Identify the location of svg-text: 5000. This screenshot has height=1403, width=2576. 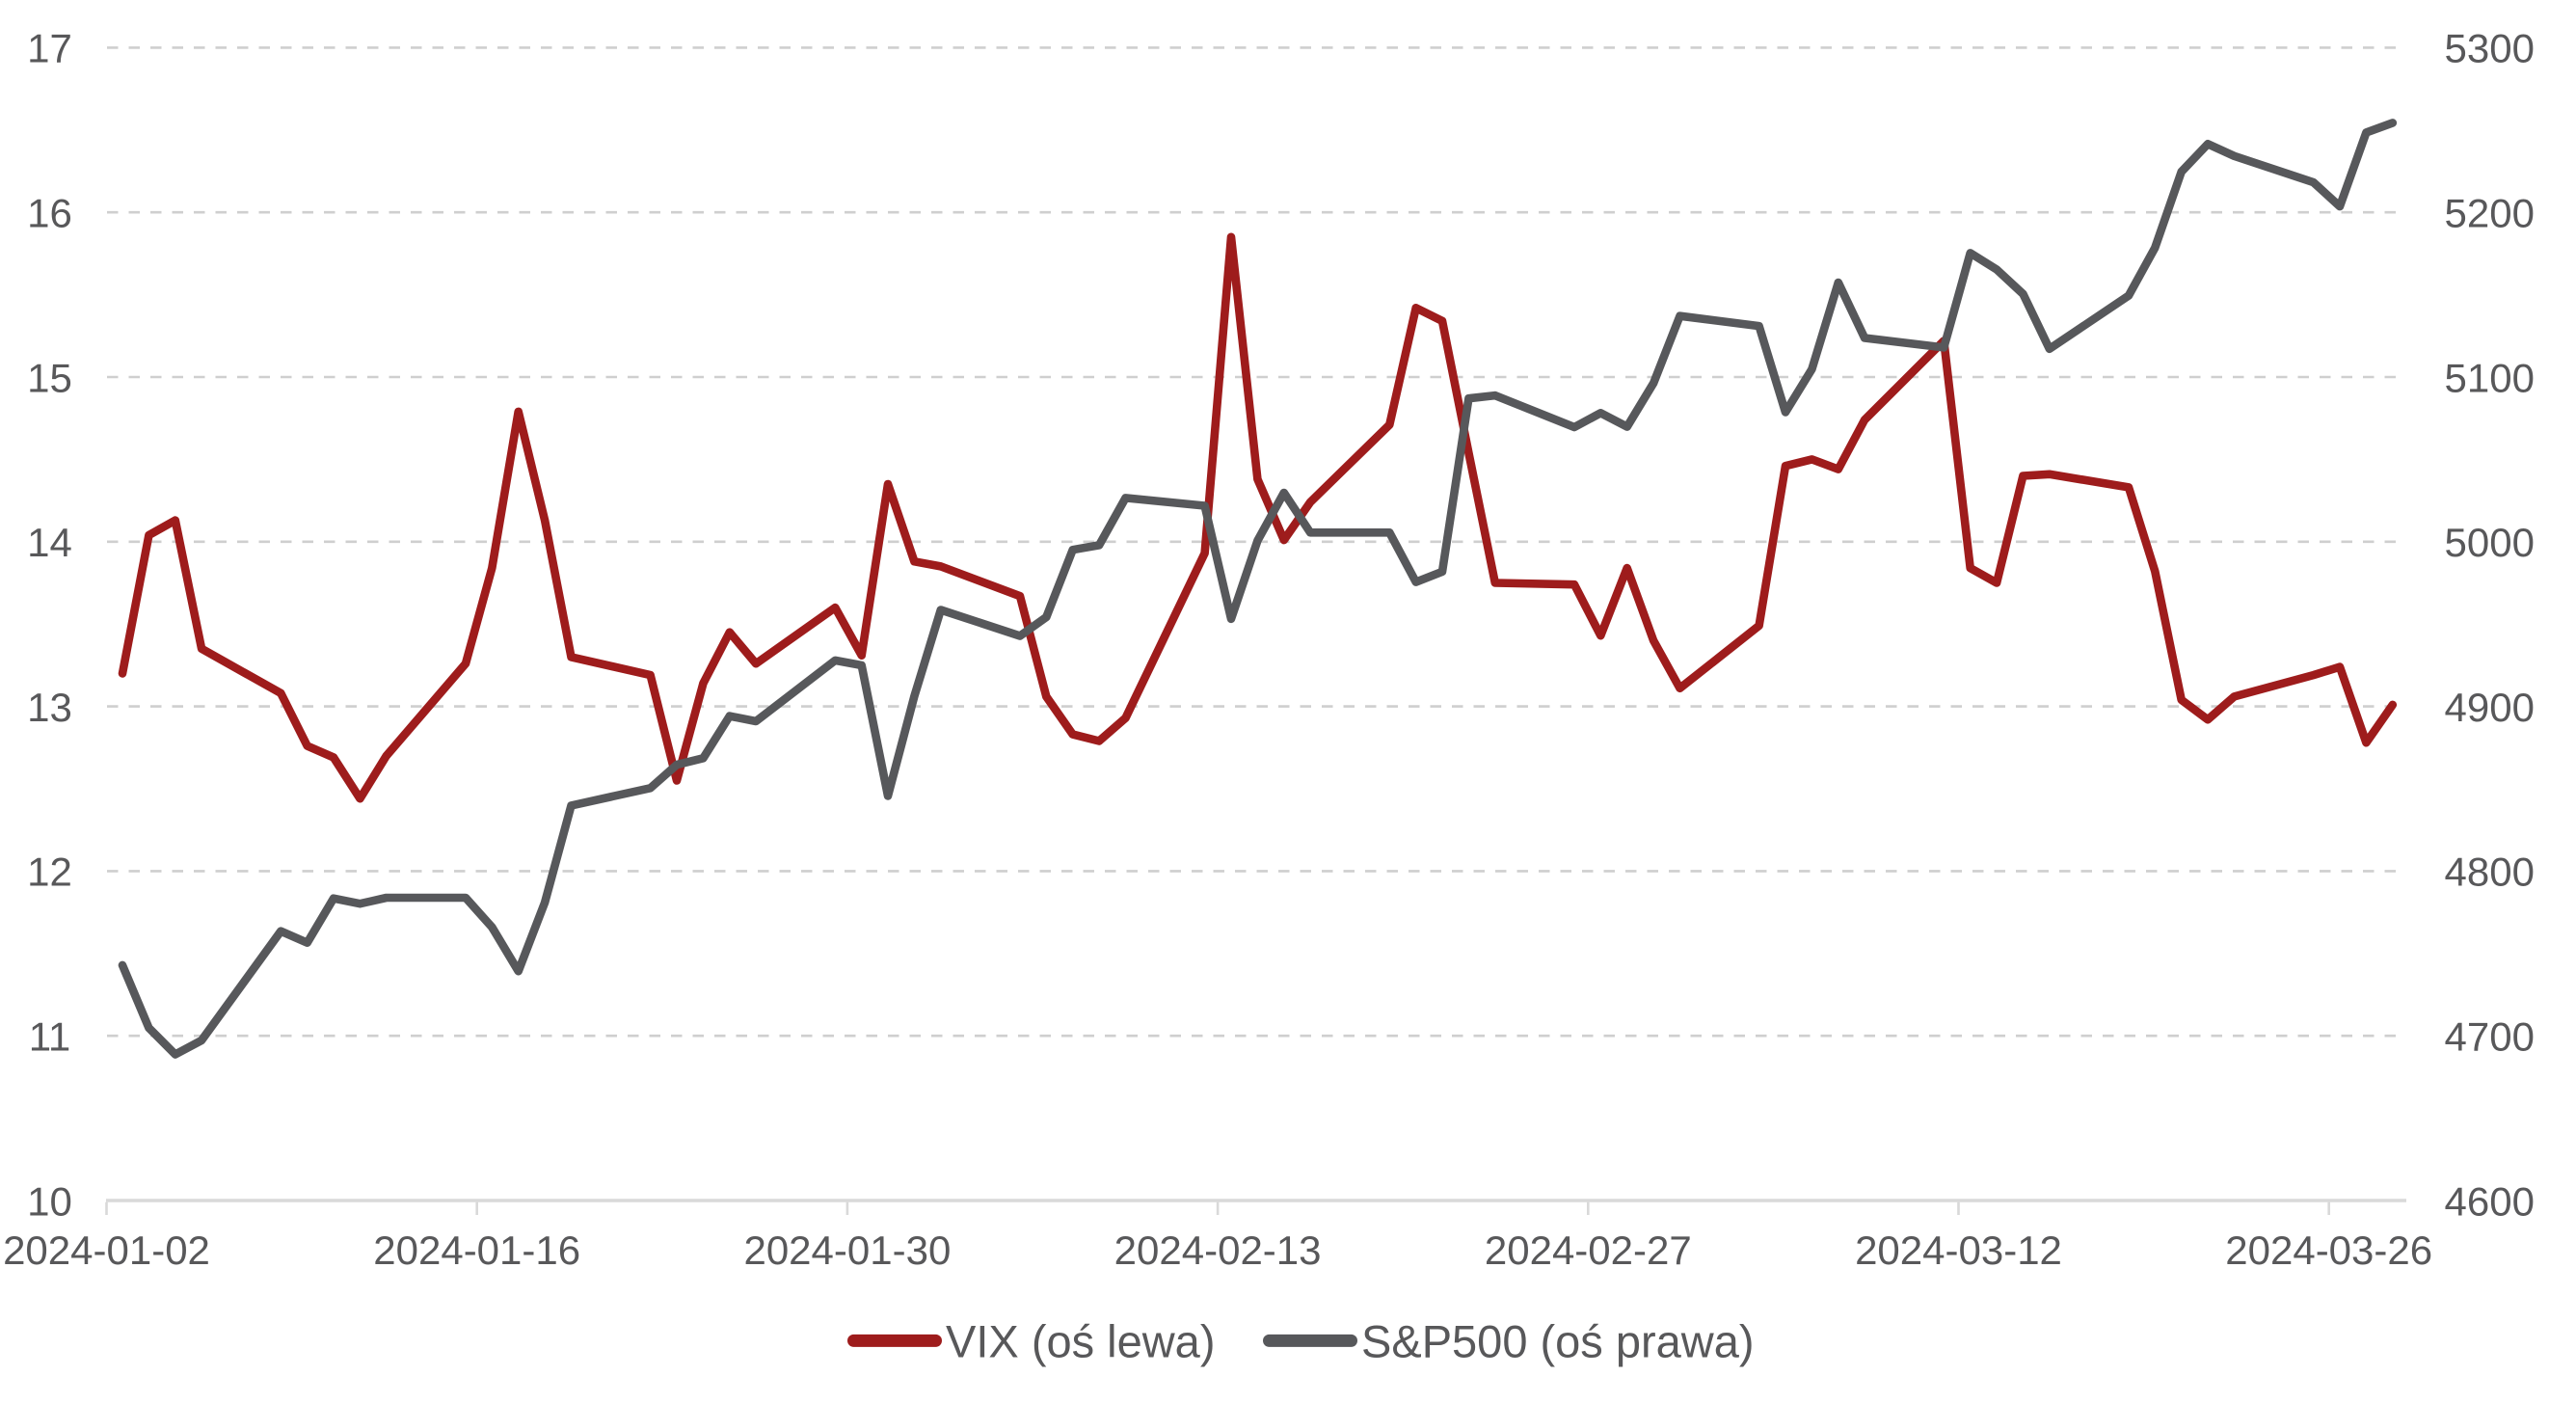
(2490, 543).